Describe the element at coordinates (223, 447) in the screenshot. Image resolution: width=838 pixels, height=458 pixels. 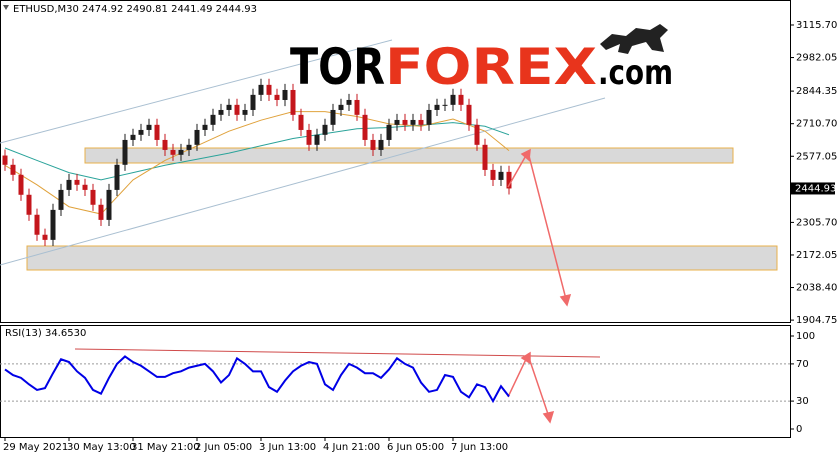
I see `x-tick-label: 2 Jun 05:00` at that location.